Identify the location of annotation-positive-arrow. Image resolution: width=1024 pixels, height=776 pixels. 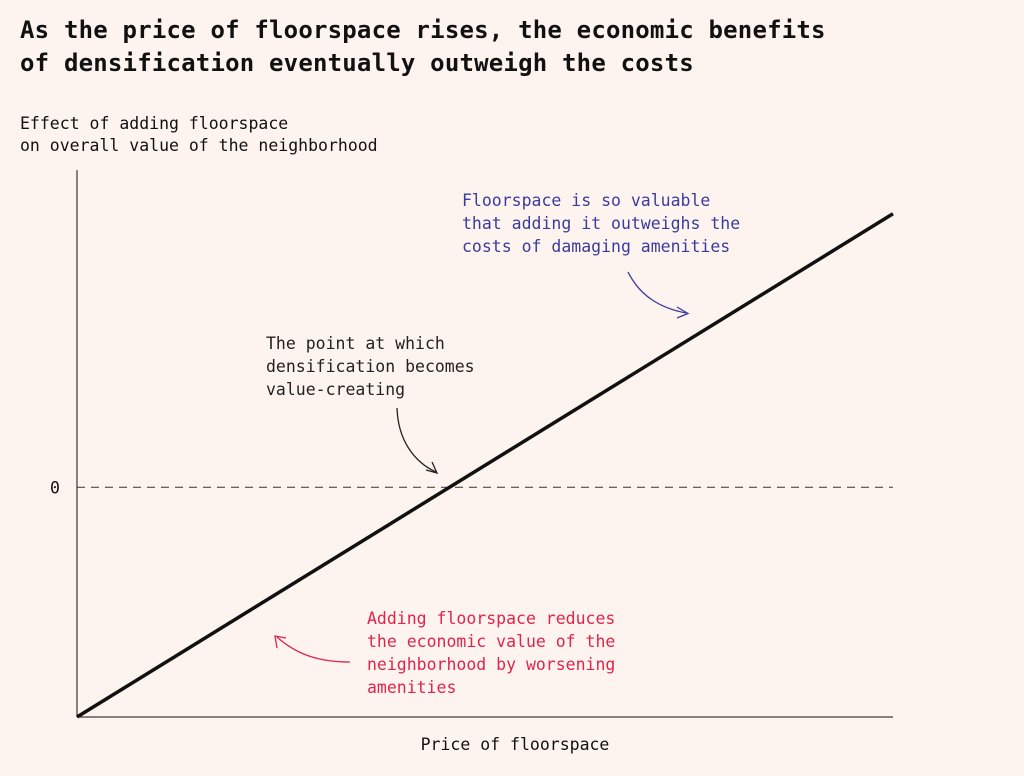
(657, 292).